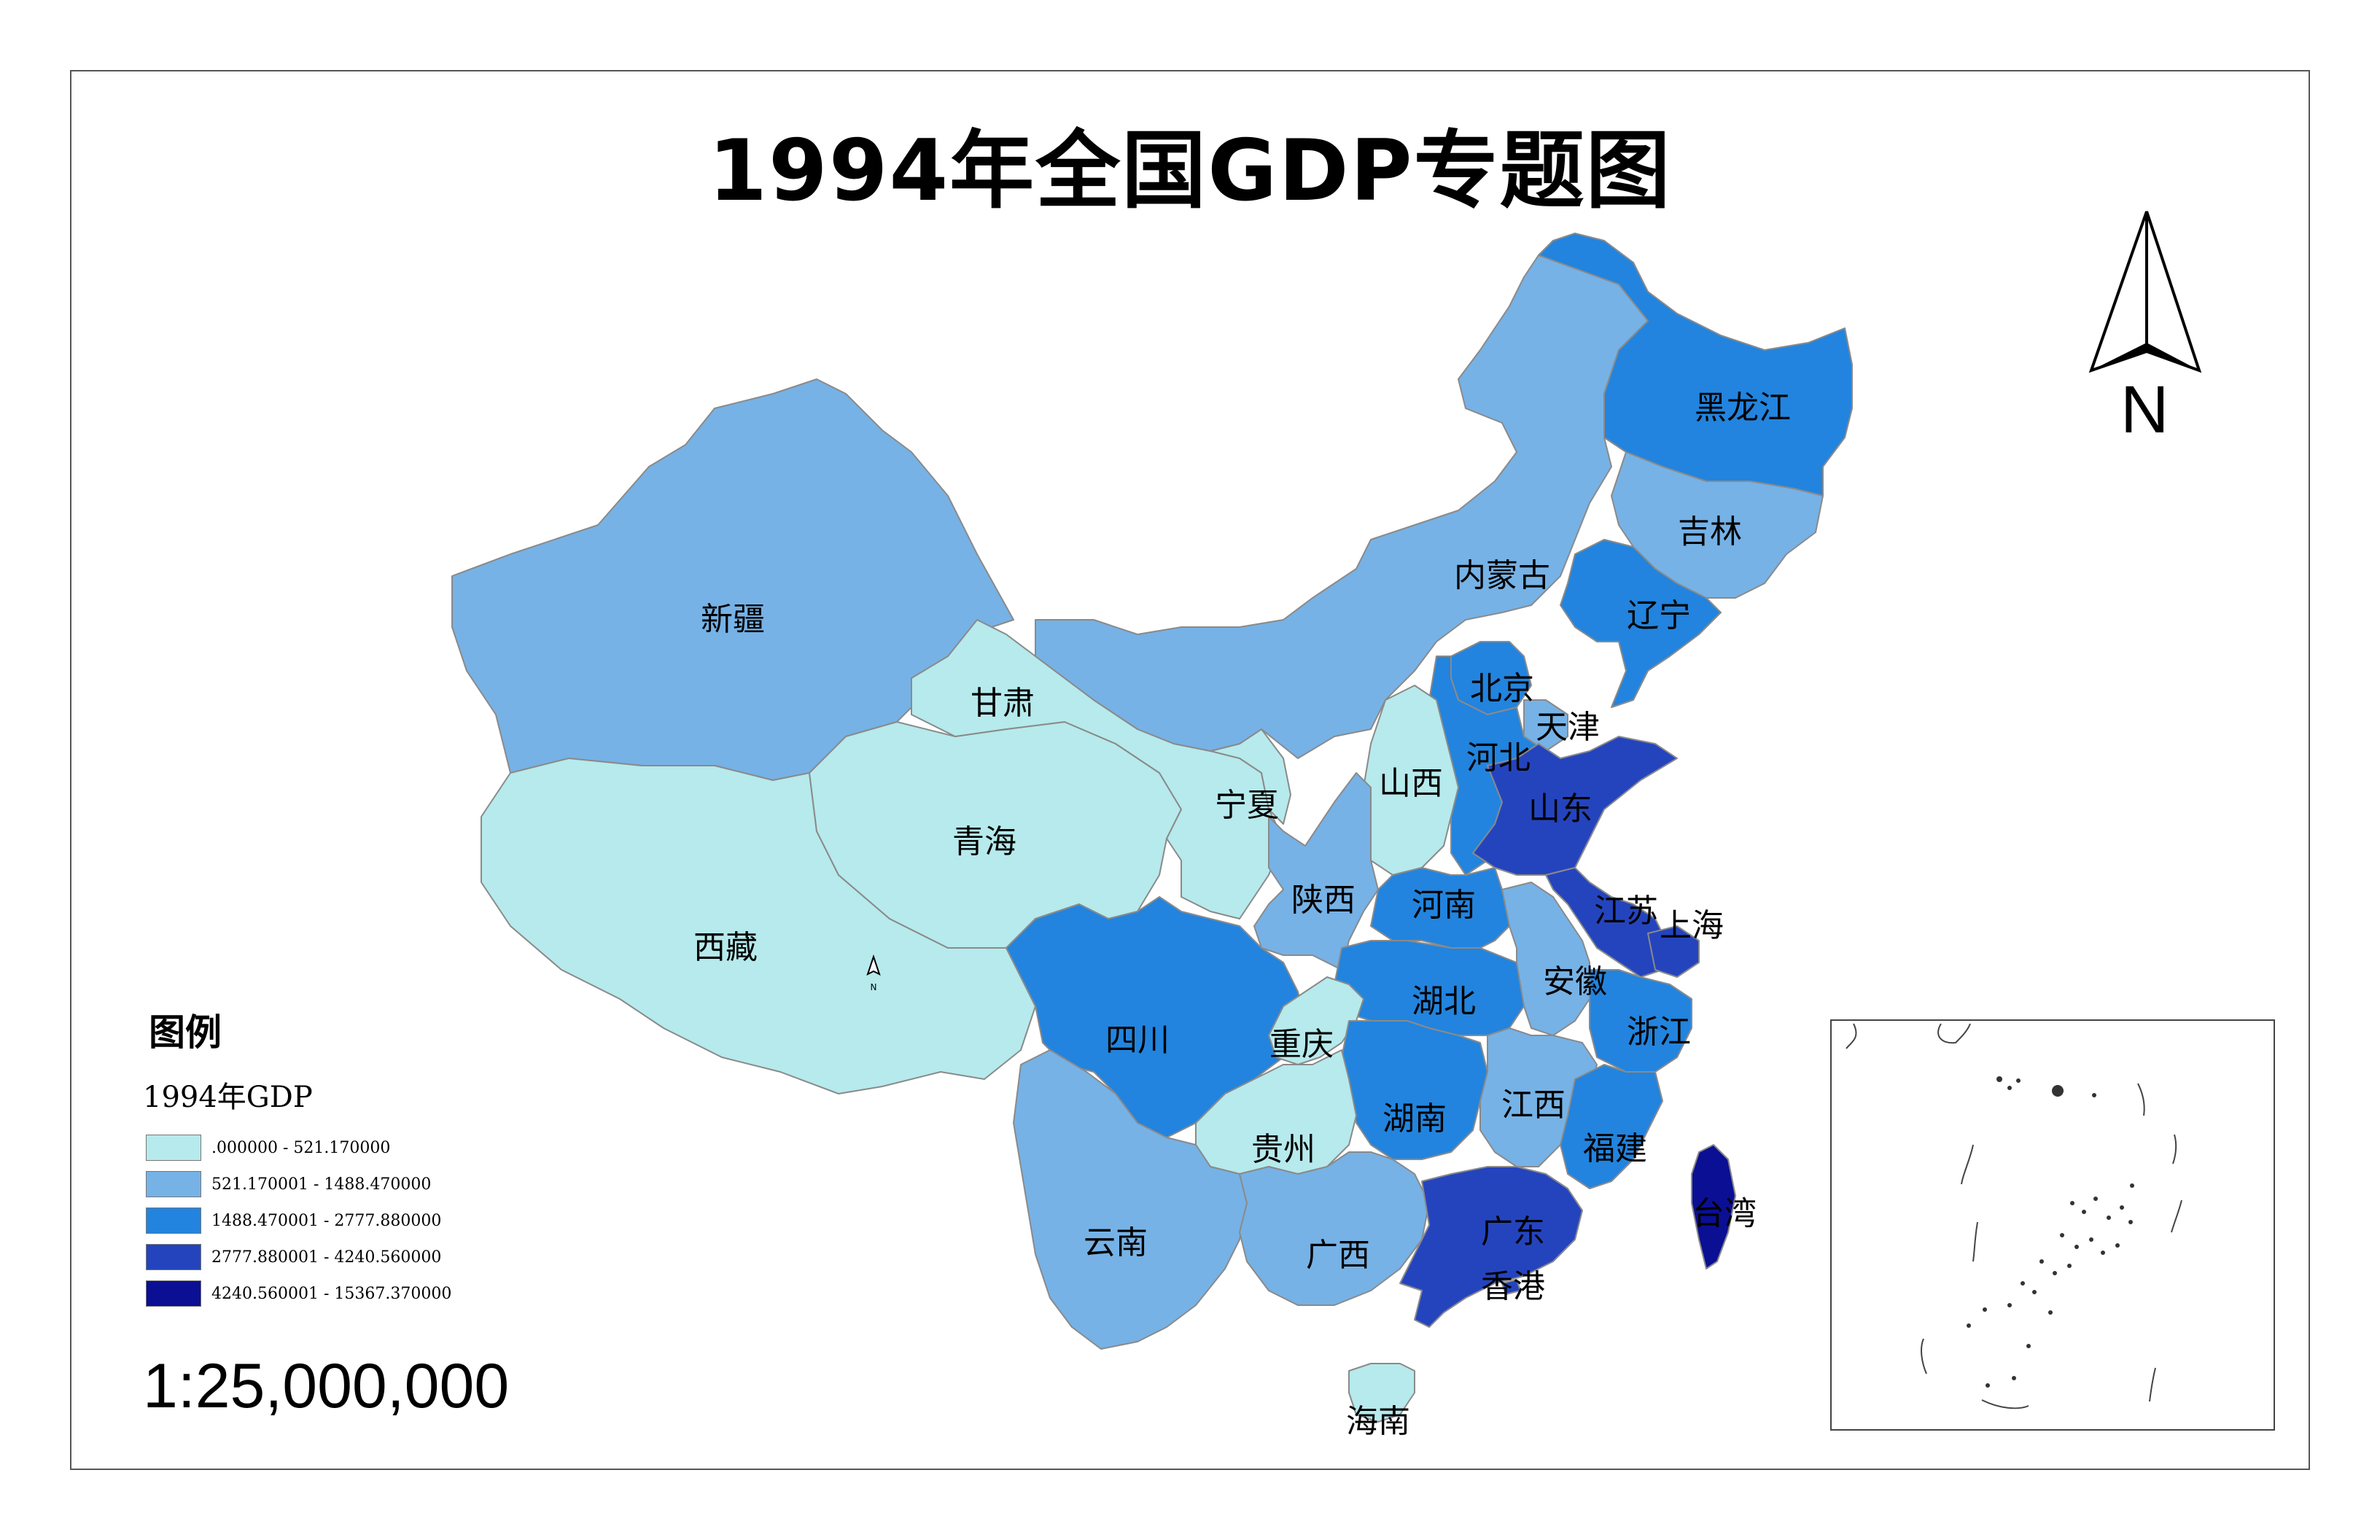  I want to click on province-label: 山东, so click(1560, 809).